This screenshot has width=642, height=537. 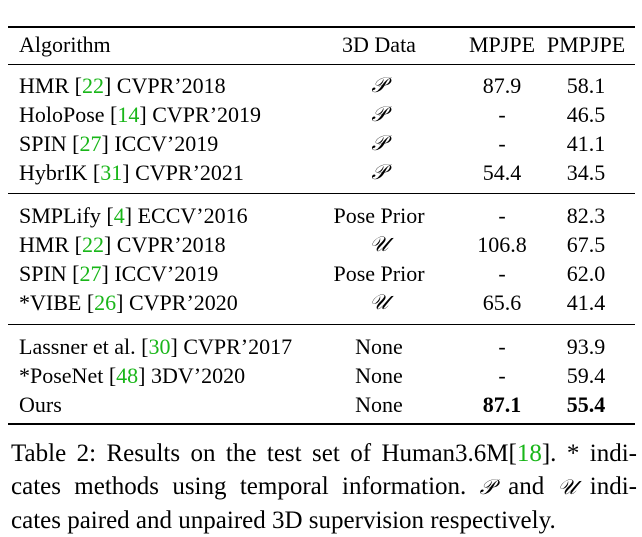 I want to click on table-row: HybrIK [31] CVPR’2021 𝒫 54.4 34.5, so click(x=321, y=172).